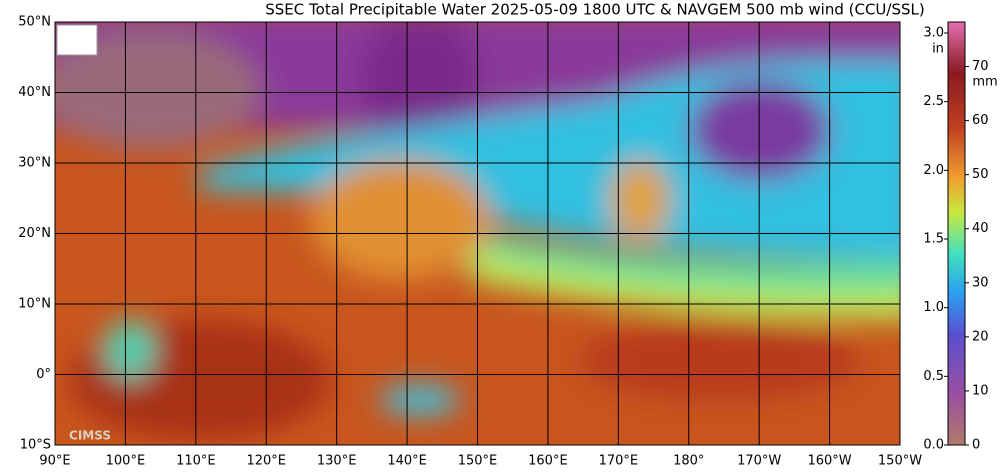 The image size is (1000, 474). What do you see at coordinates (933, 101) in the screenshot?
I see `inch-tick-label: 2.5` at bounding box center [933, 101].